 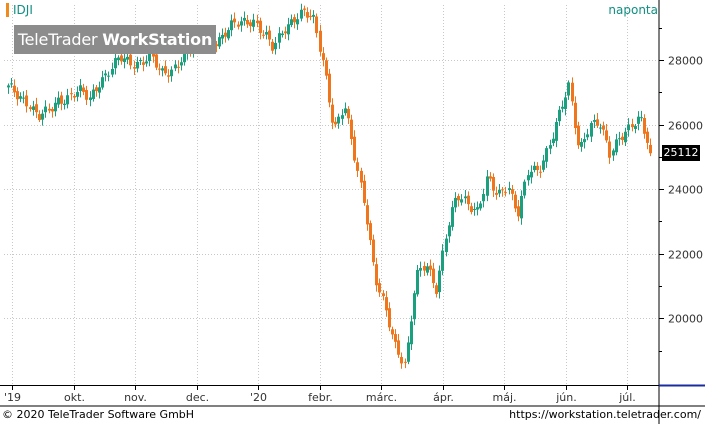 I want to click on x-tick-label: '20, so click(x=258, y=397).